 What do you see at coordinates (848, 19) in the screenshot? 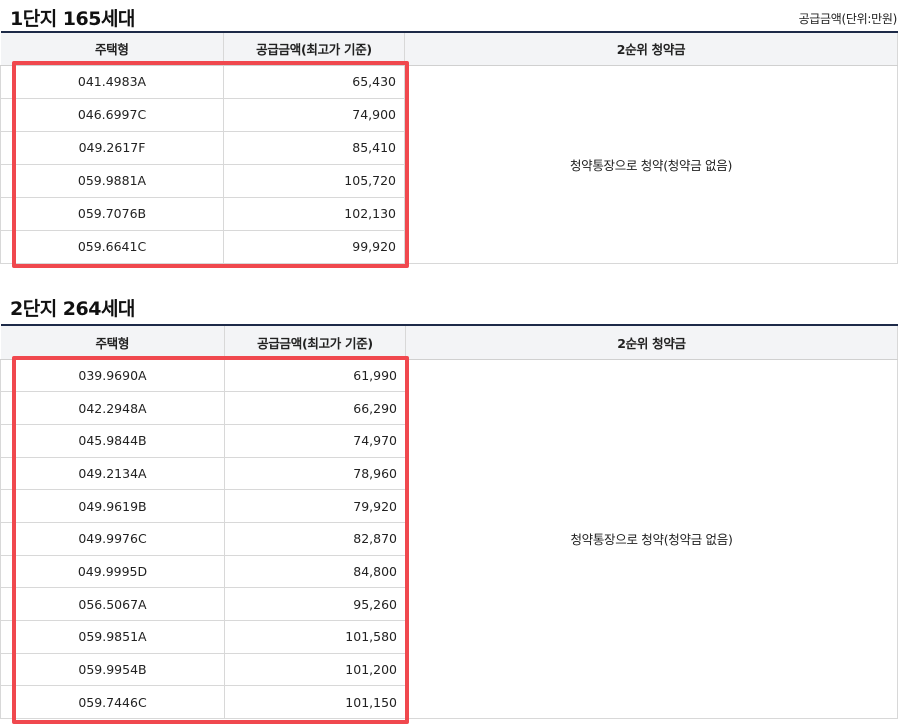
I see `unit-note: 공급금액(단위:만원)` at bounding box center [848, 19].